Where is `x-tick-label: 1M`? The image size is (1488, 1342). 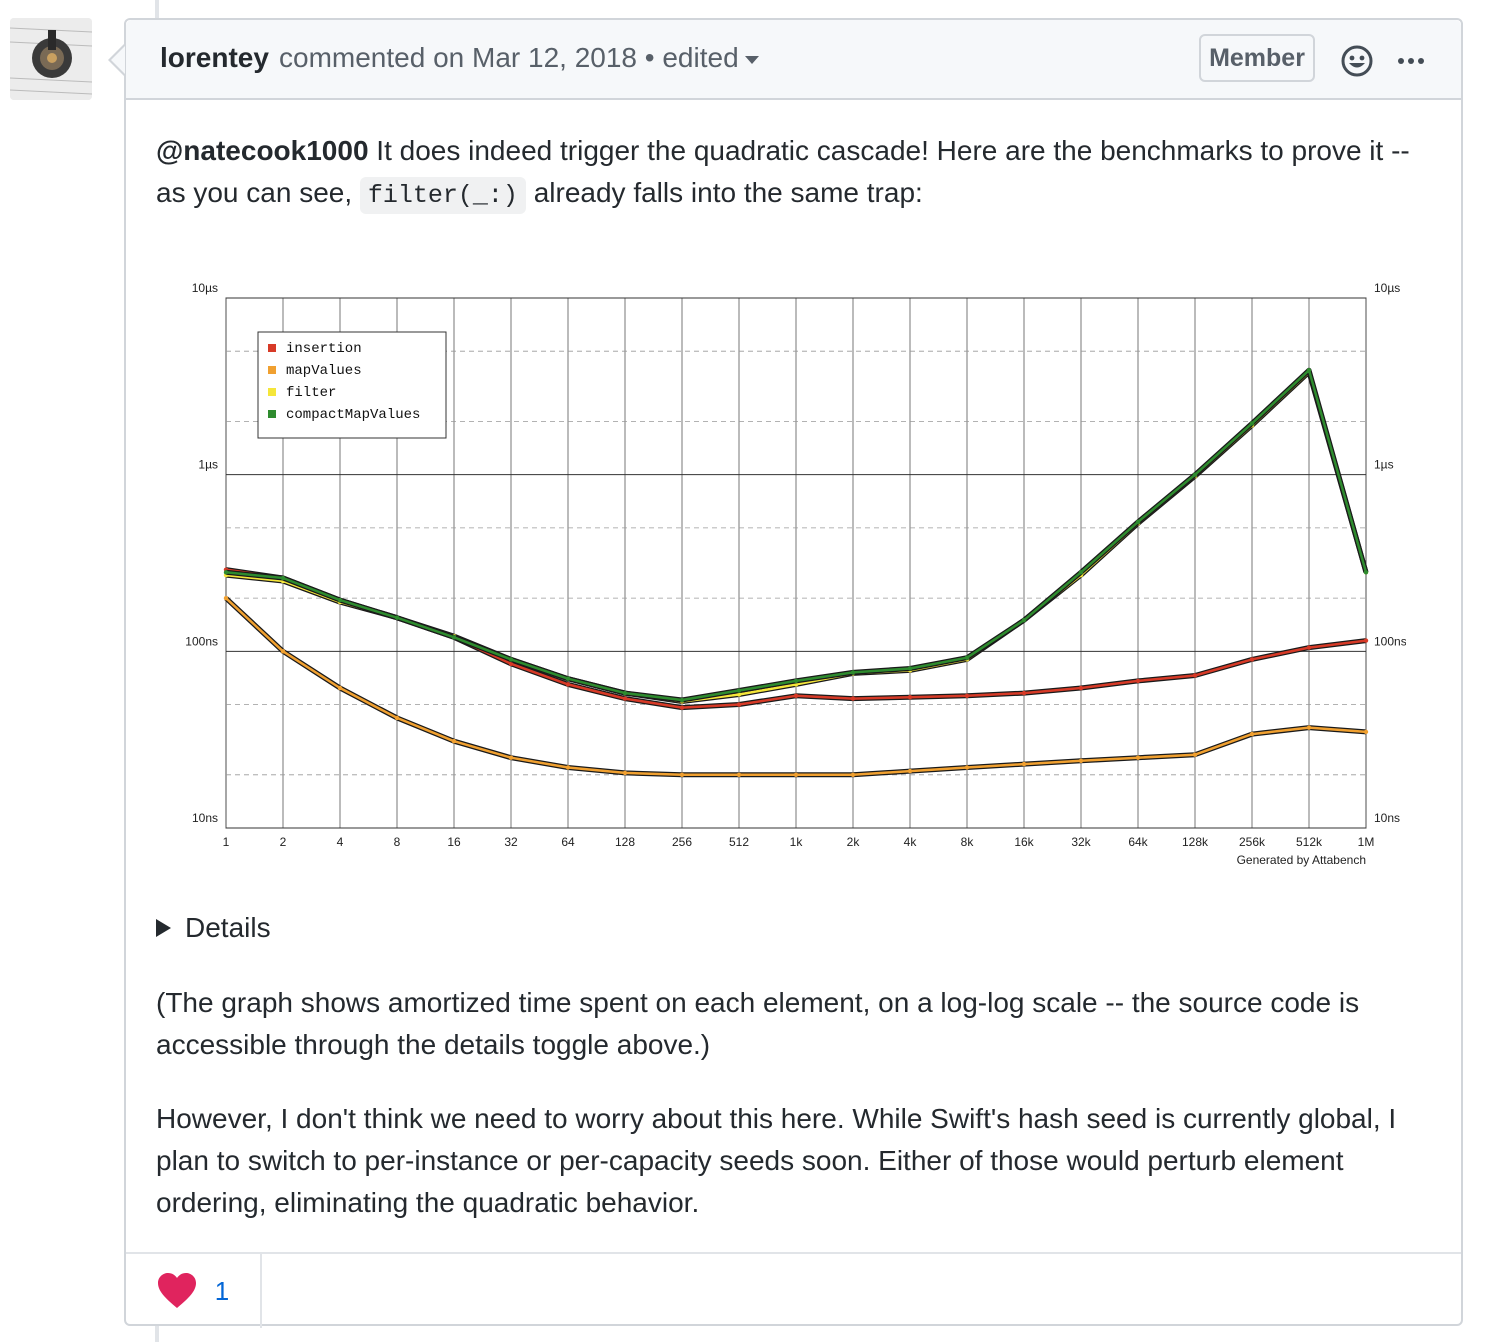 x-tick-label: 1M is located at coordinates (1366, 842).